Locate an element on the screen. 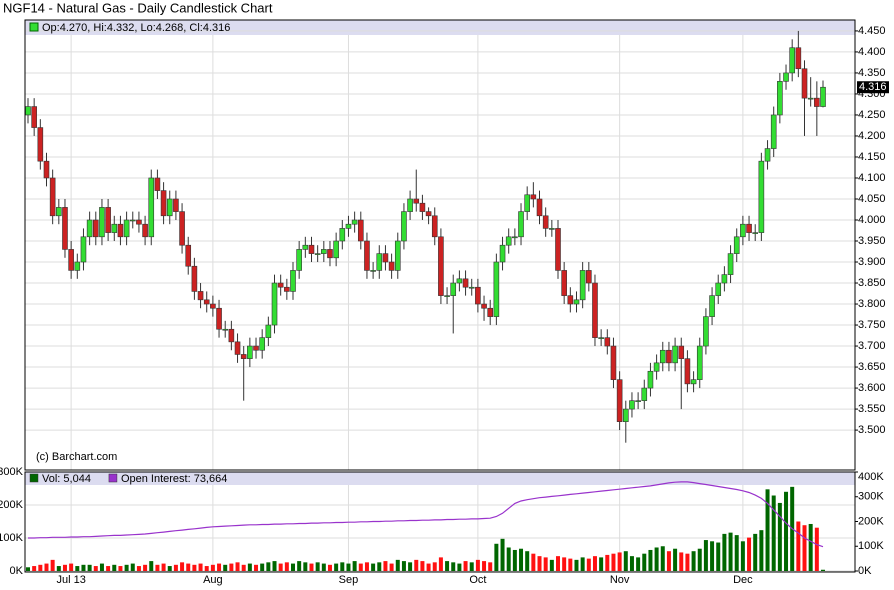  y-tick-label: 3.800 is located at coordinates (872, 304).